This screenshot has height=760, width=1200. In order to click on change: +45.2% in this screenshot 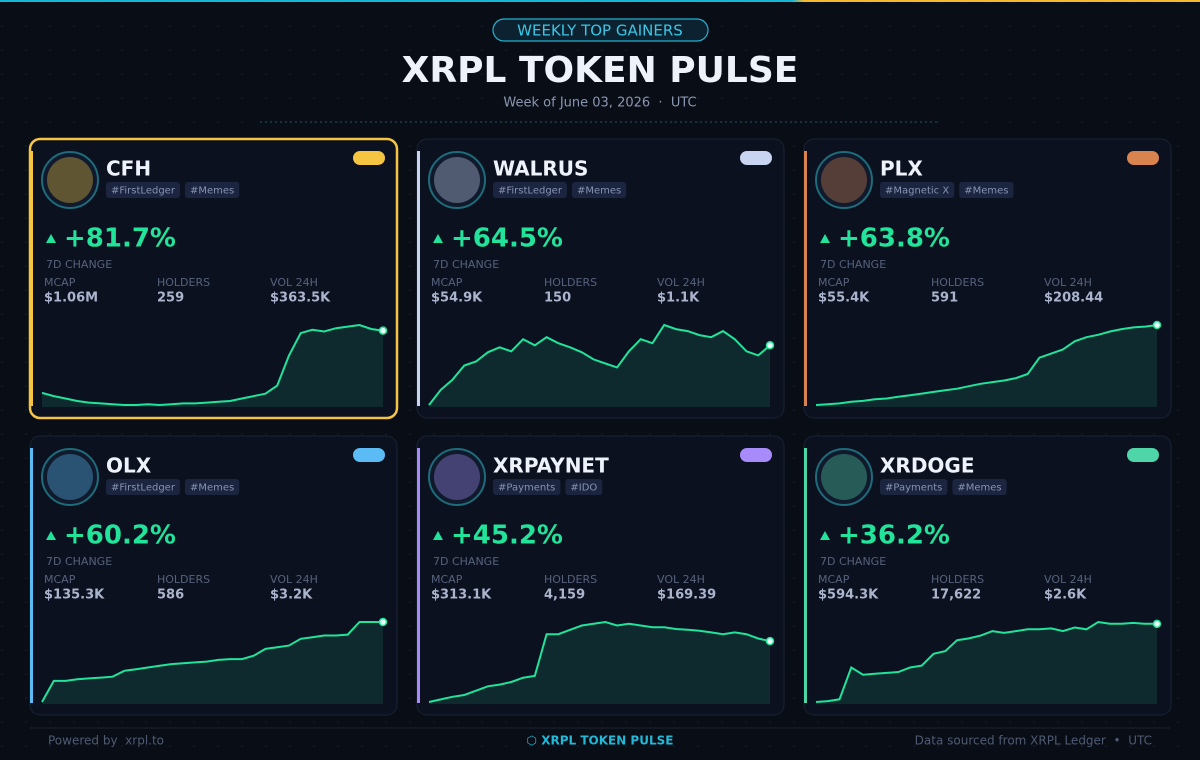, I will do `click(507, 536)`.